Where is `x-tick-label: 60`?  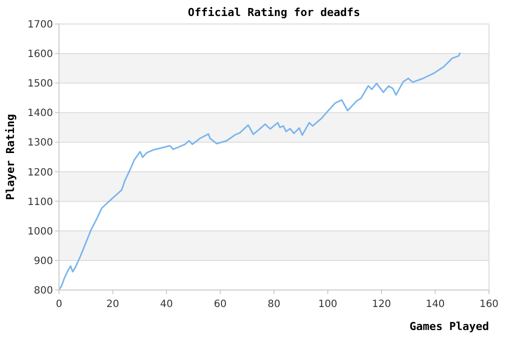 x-tick-label: 60 is located at coordinates (220, 304).